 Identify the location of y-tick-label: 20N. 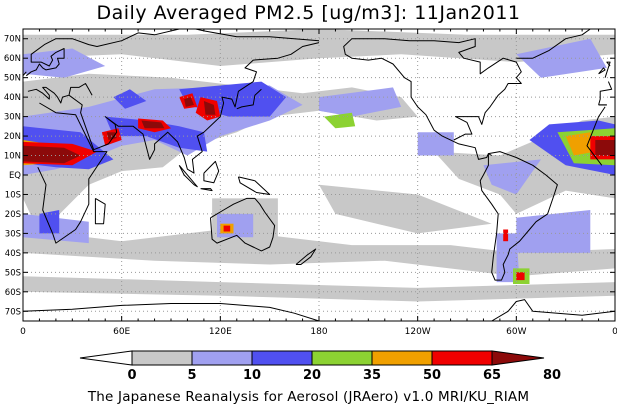
(12, 137).